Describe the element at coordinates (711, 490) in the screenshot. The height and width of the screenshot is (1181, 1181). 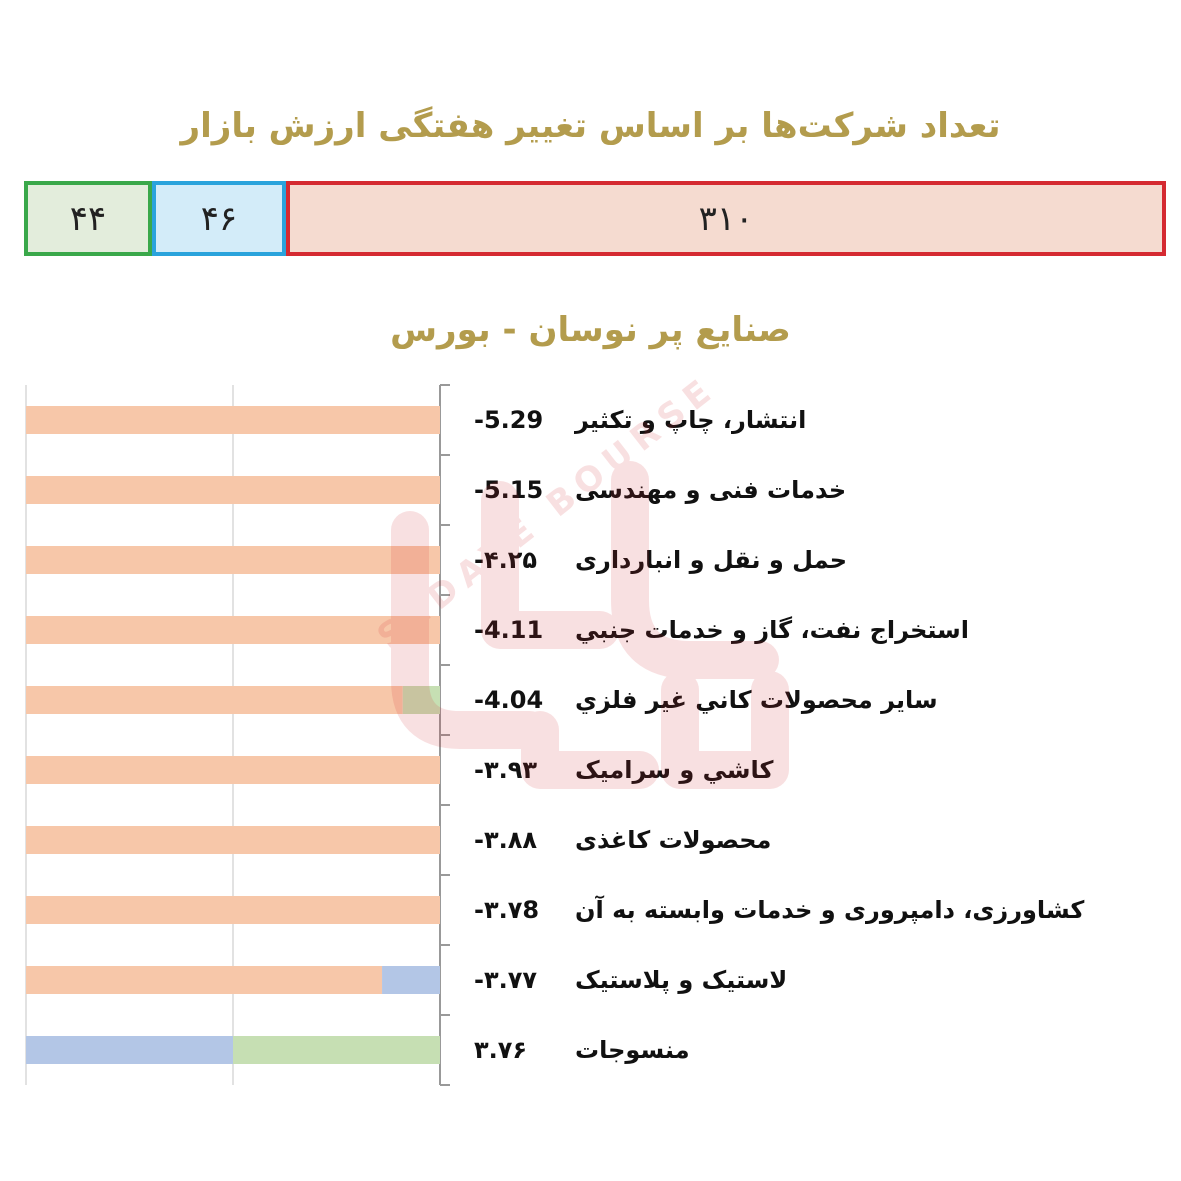
I see `industry-name: خدمات فنی و مهندسی` at that location.